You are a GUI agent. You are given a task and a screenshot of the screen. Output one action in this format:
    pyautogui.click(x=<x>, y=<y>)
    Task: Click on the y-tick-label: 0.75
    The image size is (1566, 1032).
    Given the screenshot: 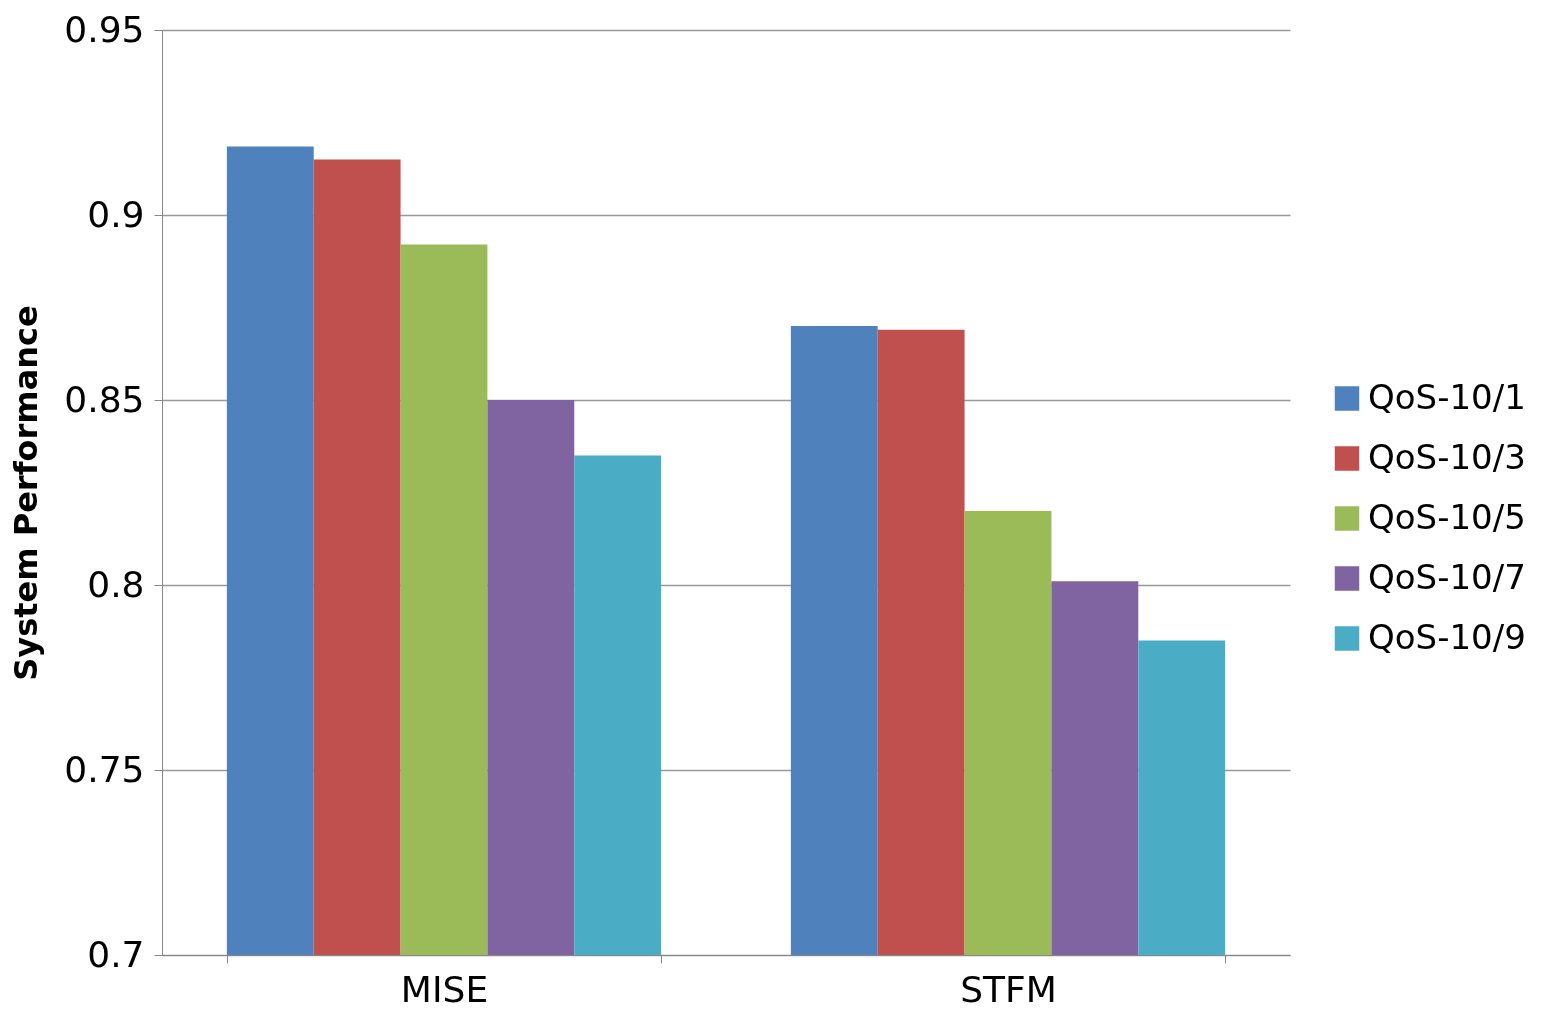 What is the action you would take?
    pyautogui.click(x=104, y=769)
    